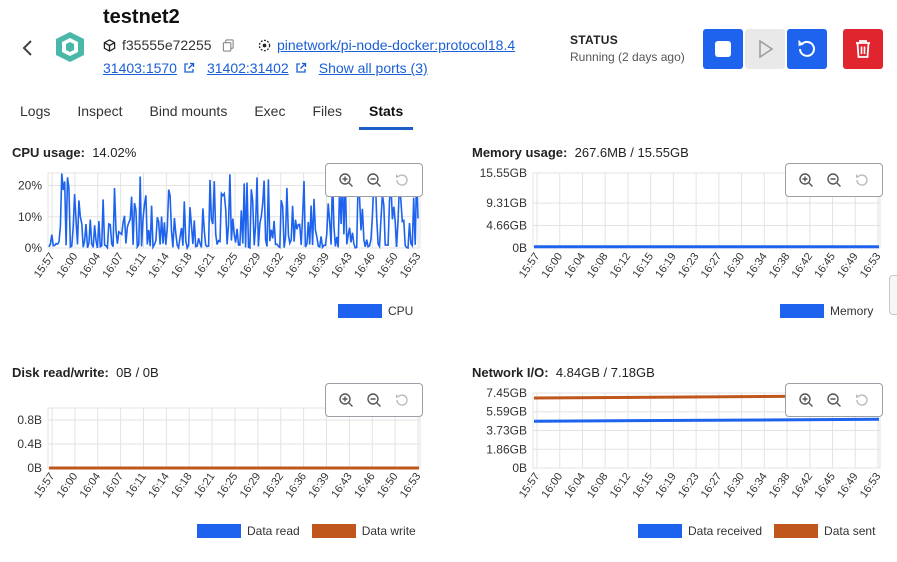 The height and width of the screenshot is (562, 897). Describe the element at coordinates (274, 265) in the screenshot. I see `x-tick-label: 16:32` at that location.